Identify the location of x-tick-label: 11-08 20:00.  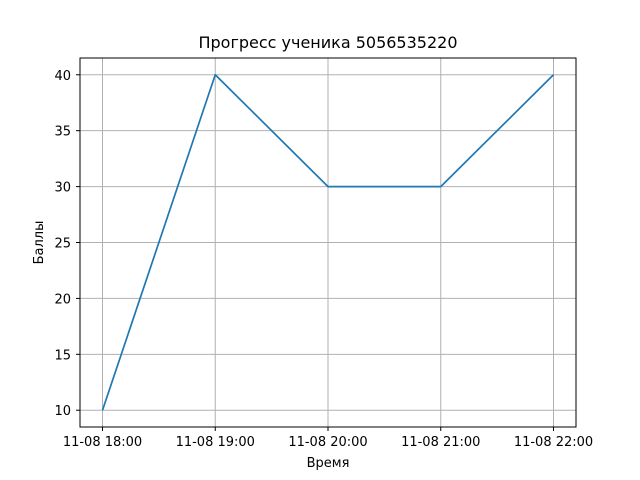
(327, 442).